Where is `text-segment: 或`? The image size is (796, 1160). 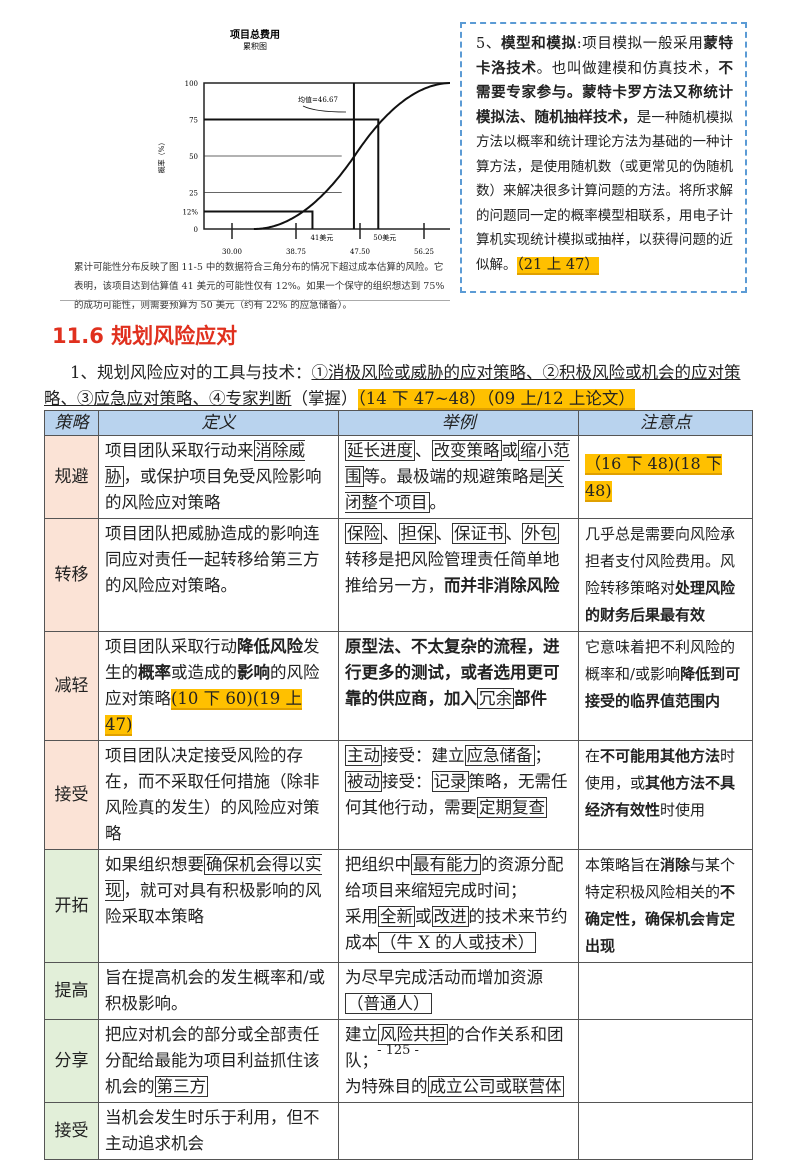 text-segment: 或 is located at coordinates (510, 450).